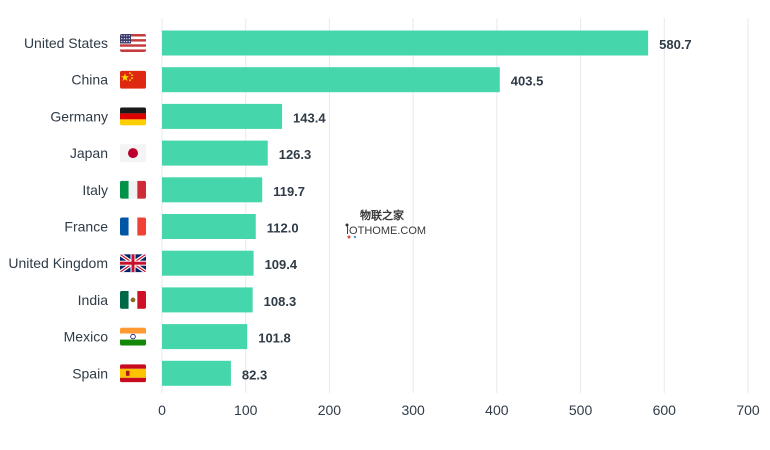 This screenshot has height=450, width=770. I want to click on x-tick-label: 300, so click(413, 410).